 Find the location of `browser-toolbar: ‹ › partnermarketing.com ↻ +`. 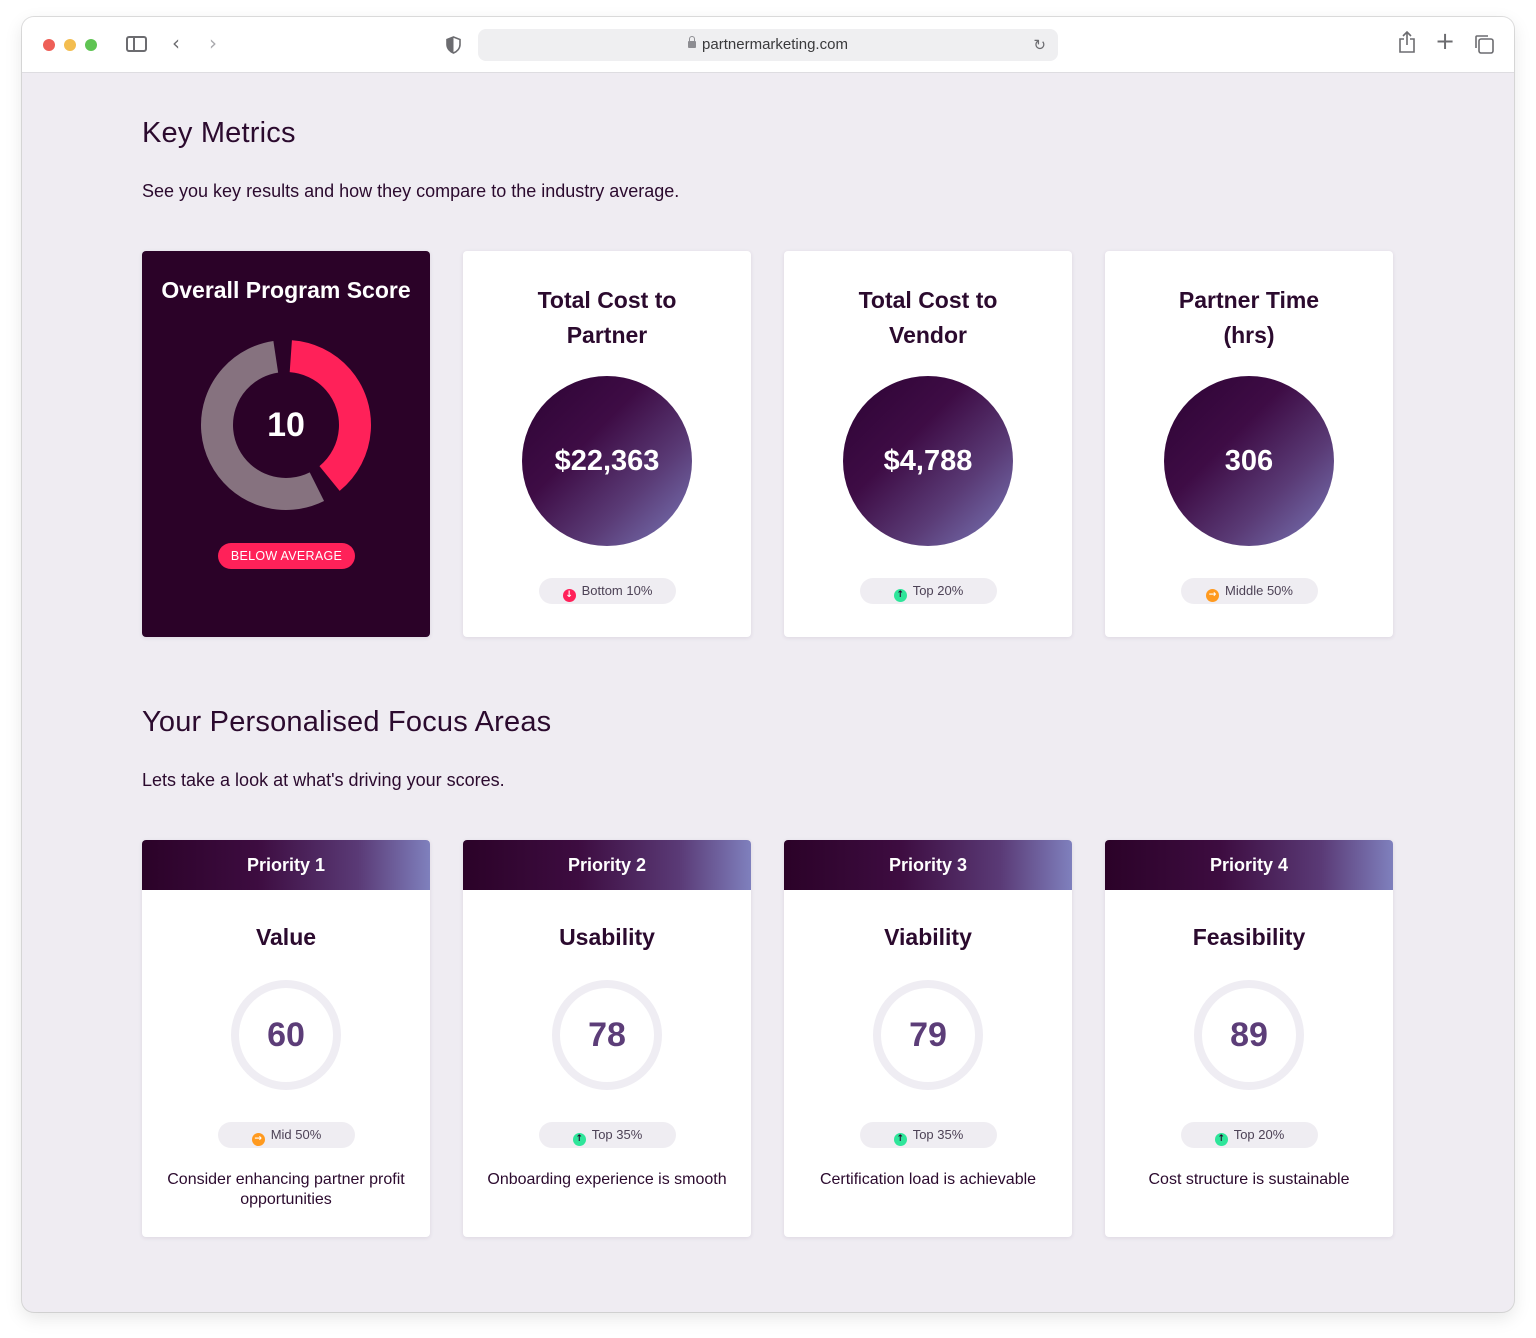

browser-toolbar: ‹ › partnermarketing.com ↻ + is located at coordinates (768, 45).